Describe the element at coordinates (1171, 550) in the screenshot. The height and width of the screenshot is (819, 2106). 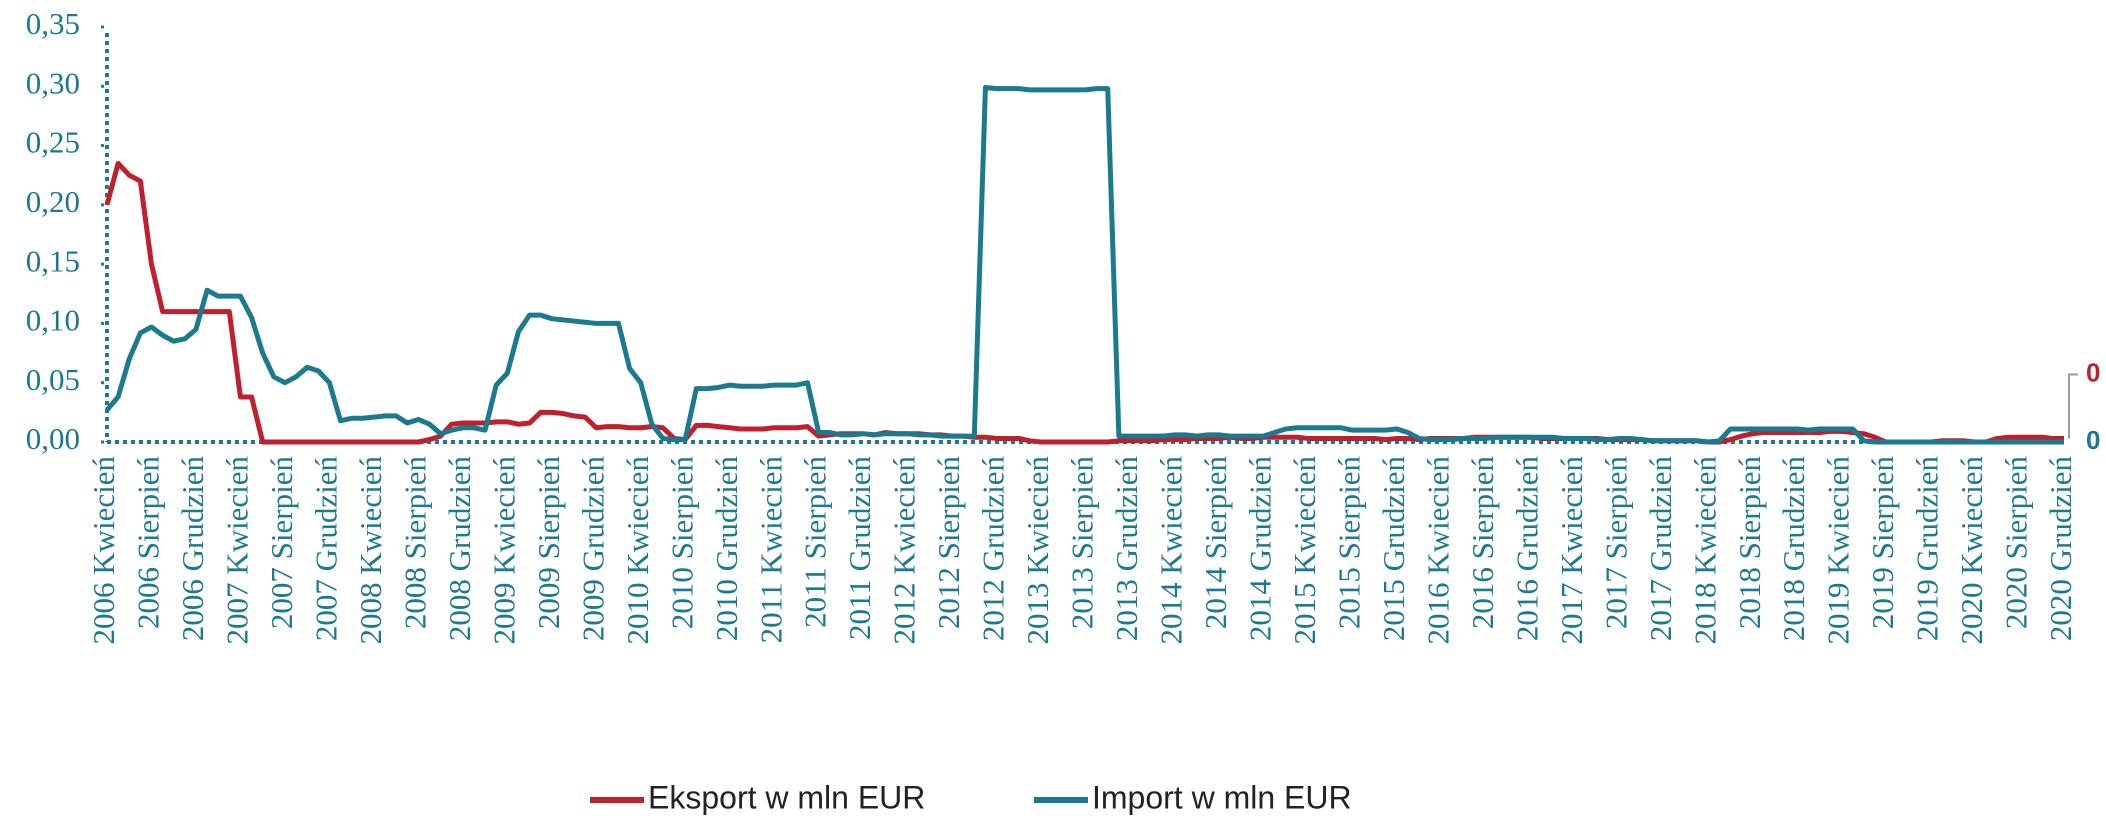
I see `x-tick-label: 2014 Kwiecień` at that location.